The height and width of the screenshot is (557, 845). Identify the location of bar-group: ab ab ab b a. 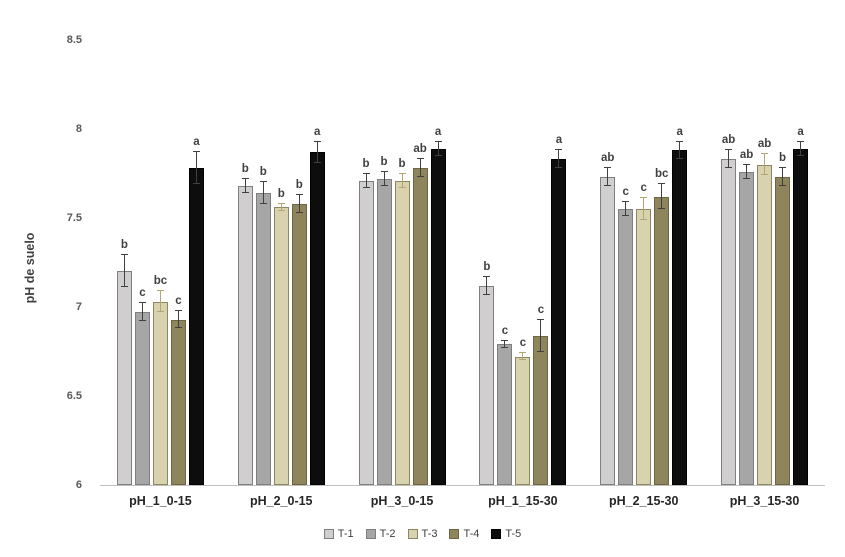
(764, 262).